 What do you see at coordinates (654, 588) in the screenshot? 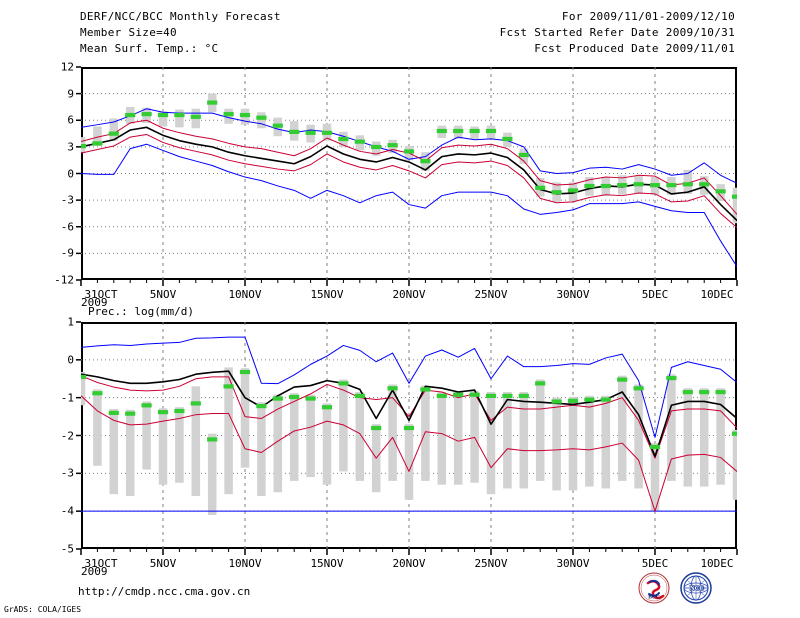
I see `bcc-logo-icon: BCC` at bounding box center [654, 588].